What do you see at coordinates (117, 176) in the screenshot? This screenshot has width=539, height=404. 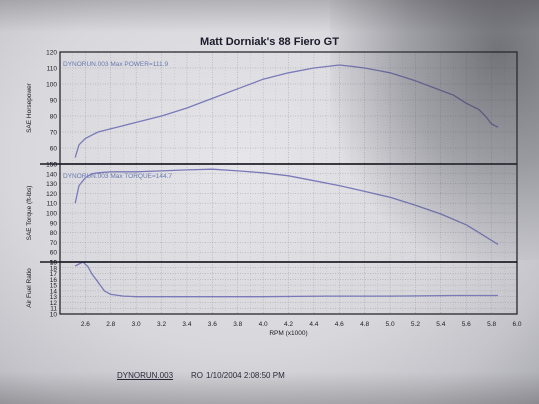 I see `max-value-annotation: DYNORUN.003 Max TORQUE=144.7` at bounding box center [117, 176].